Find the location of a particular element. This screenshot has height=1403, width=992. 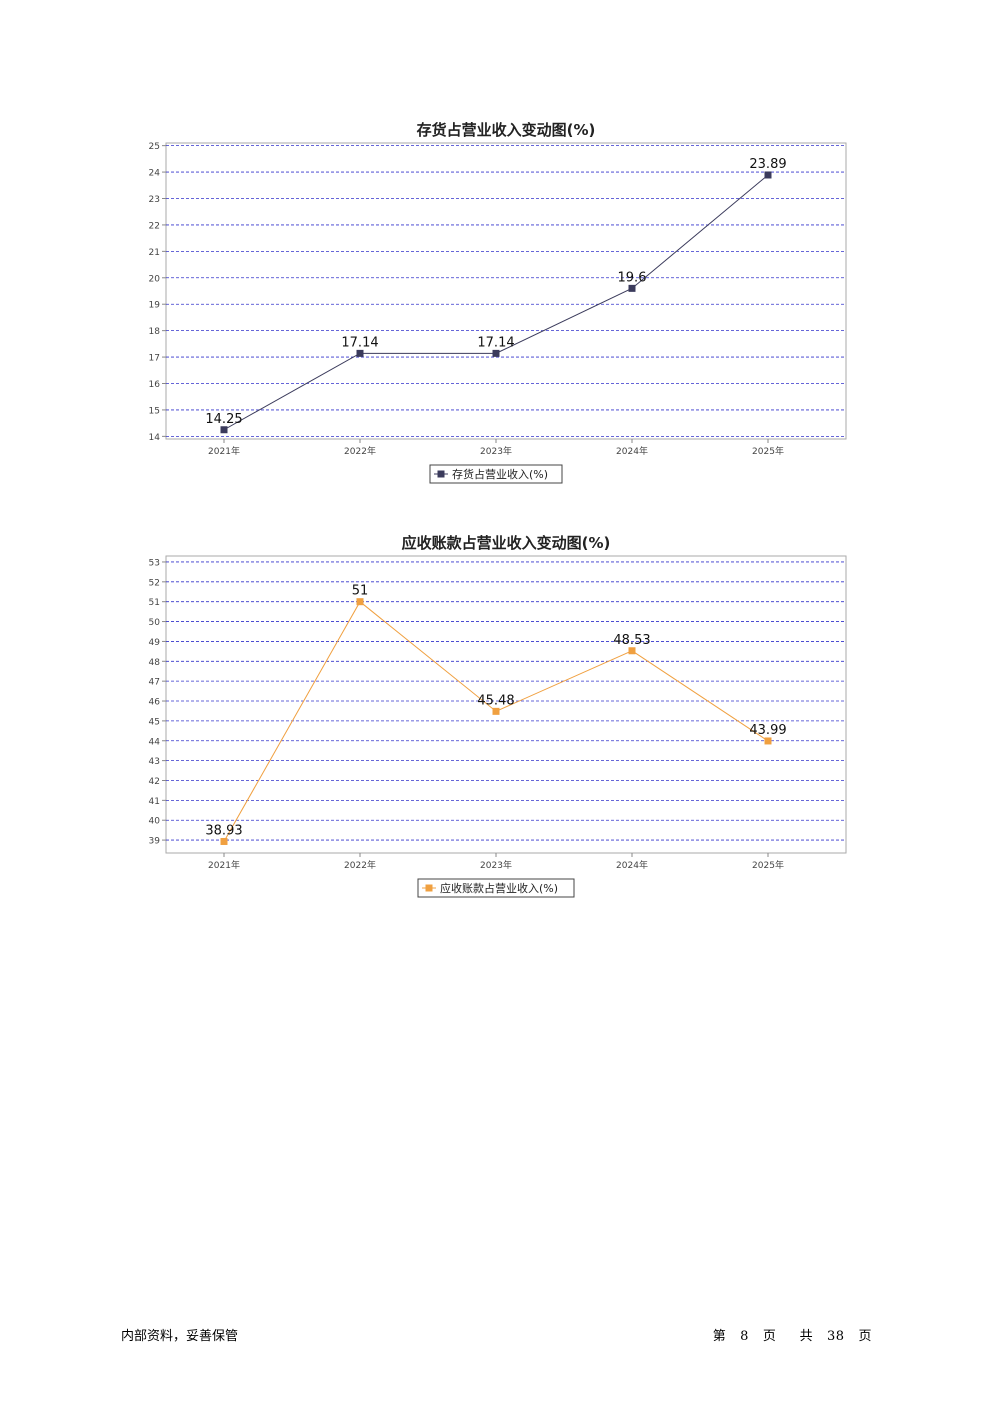

data-label: 45.48 is located at coordinates (495, 700).